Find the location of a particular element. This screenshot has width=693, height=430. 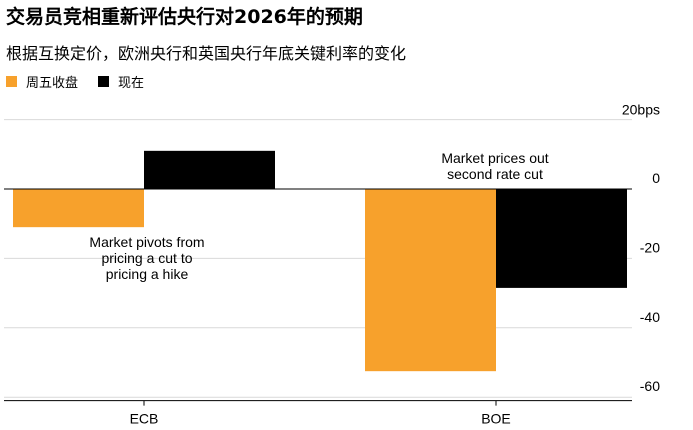

legend-item-now: 现在 is located at coordinates (121, 81).